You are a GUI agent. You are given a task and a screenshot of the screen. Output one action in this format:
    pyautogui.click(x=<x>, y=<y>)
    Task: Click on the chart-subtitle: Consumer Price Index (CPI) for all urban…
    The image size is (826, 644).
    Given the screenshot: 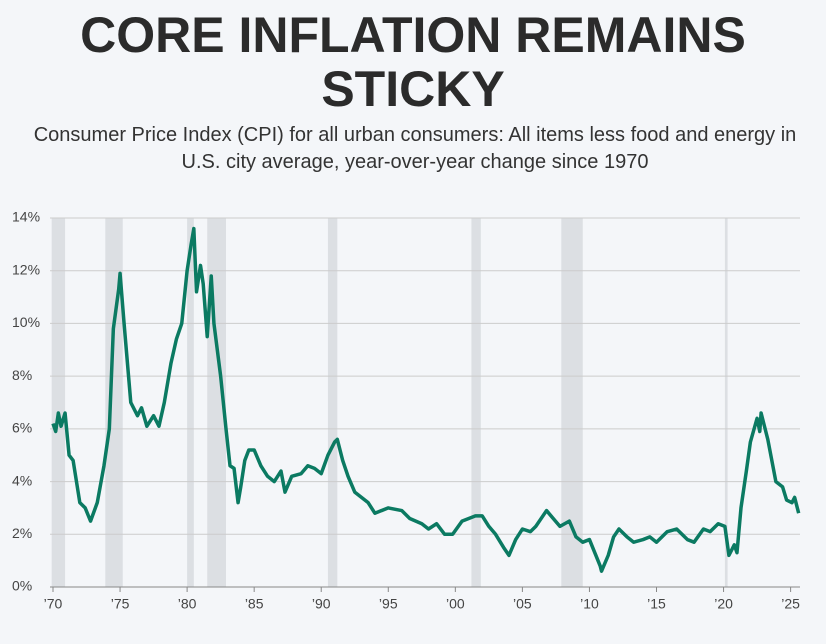 What is the action you would take?
    pyautogui.click(x=415, y=148)
    